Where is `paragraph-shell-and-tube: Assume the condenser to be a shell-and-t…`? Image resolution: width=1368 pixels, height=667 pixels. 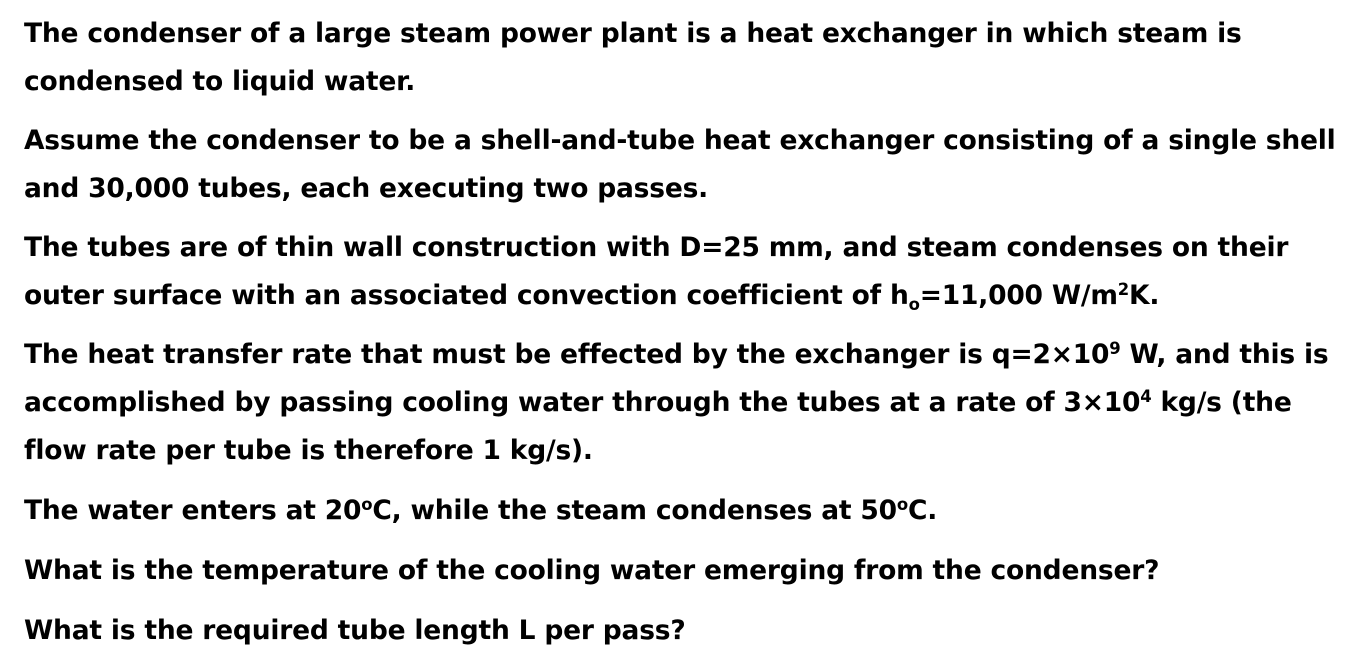
paragraph-shell-and-tube: Assume the condenser to be a shell-and-t… is located at coordinates (680, 164).